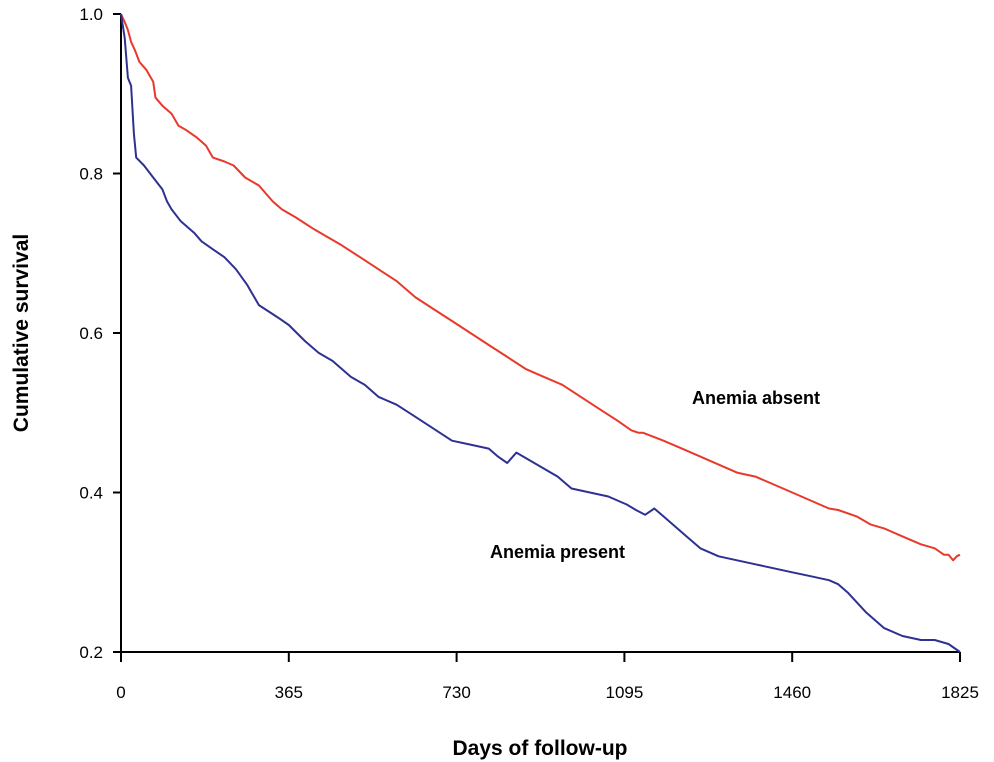 The width and height of the screenshot is (994, 762). I want to click on y-tick-label: 0.8, so click(91, 174).